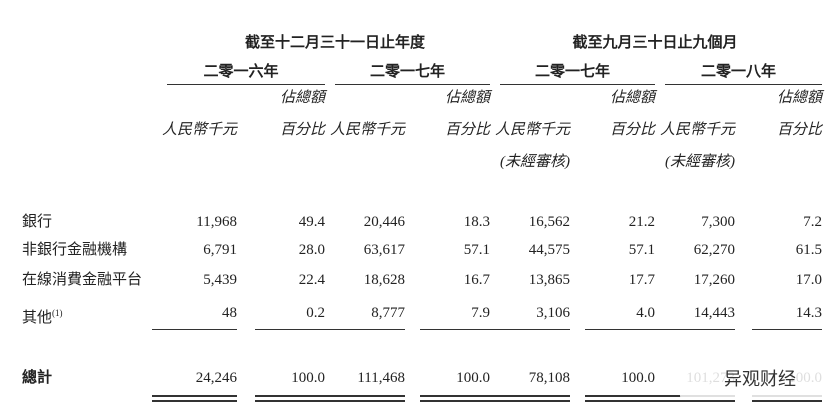 Image resolution: width=840 pixels, height=420 pixels. What do you see at coordinates (549, 280) in the screenshot?
I see `cell: 13,865` at bounding box center [549, 280].